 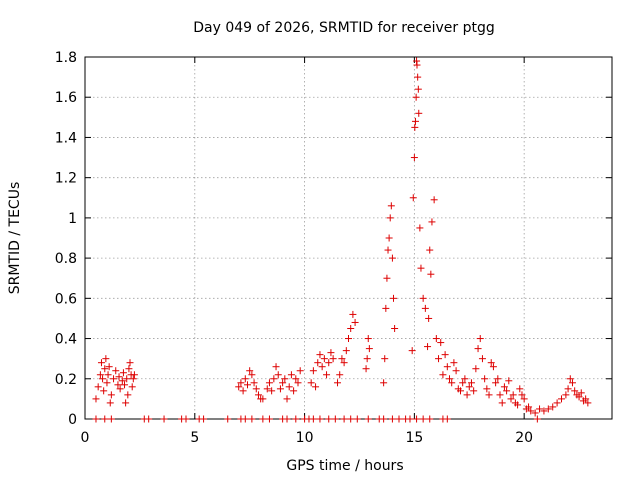 I want to click on x-tick-label: 5, so click(x=194, y=438).